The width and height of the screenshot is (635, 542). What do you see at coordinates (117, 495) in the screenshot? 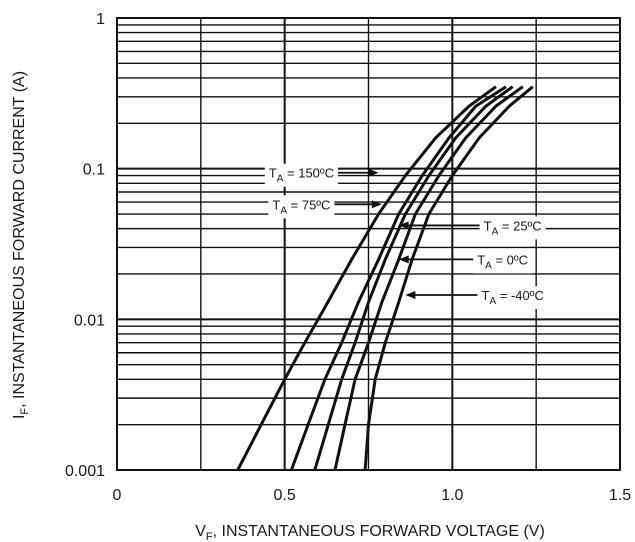
I see `x-tick-label: 0` at bounding box center [117, 495].